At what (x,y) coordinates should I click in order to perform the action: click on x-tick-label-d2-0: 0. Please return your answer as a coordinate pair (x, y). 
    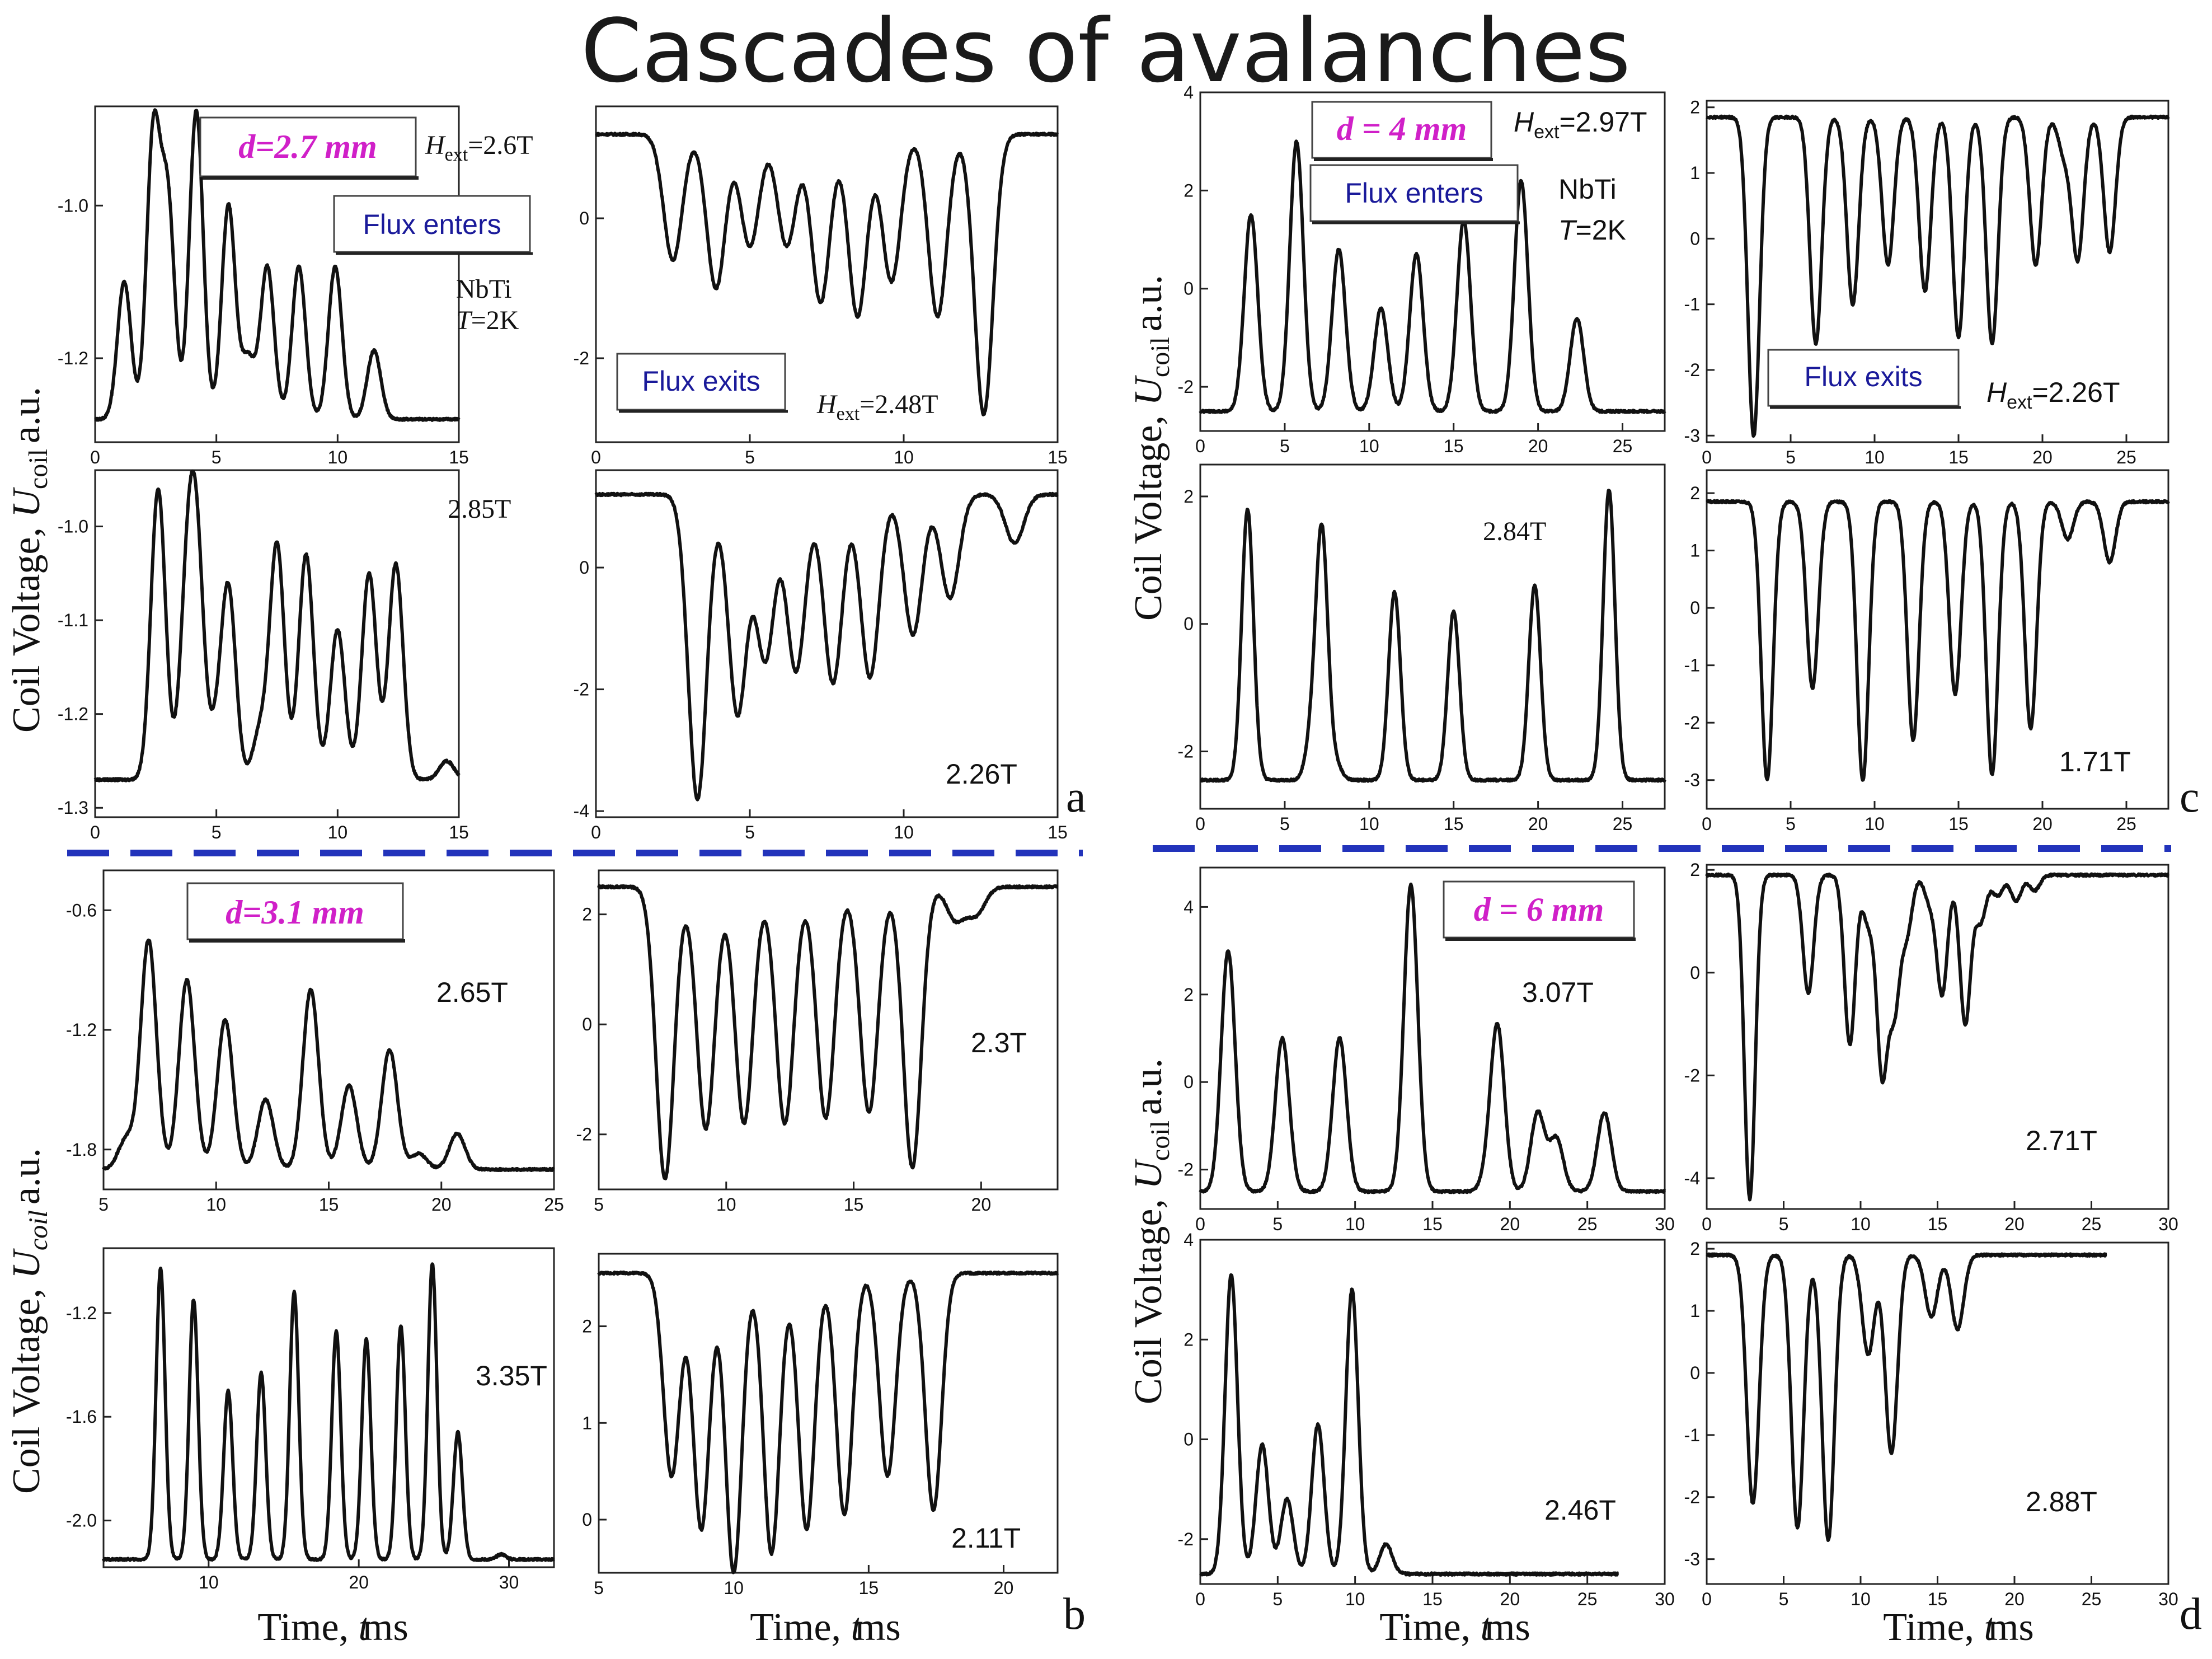
    Looking at the image, I should click on (1707, 1224).